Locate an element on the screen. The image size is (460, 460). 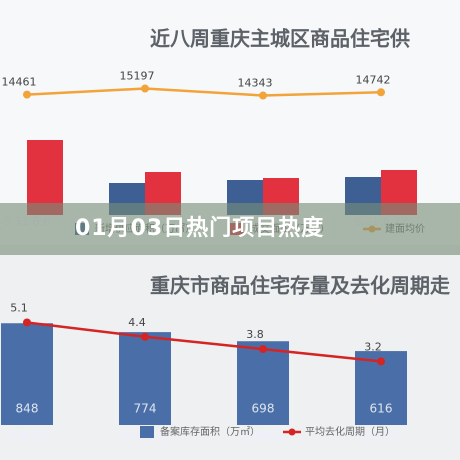
chart-title: 近八周重庆主城区商品住宅供 is located at coordinates (280, 39).